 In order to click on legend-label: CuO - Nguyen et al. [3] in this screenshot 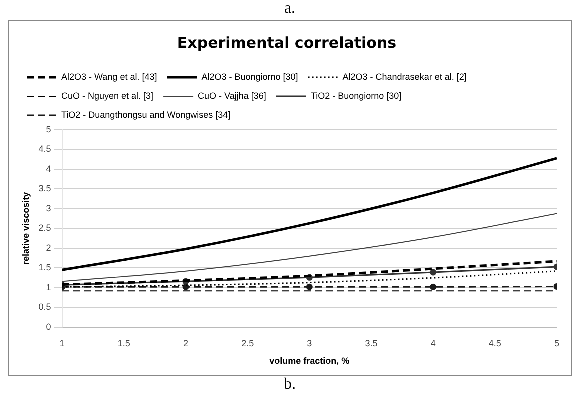, I will do `click(108, 95)`.